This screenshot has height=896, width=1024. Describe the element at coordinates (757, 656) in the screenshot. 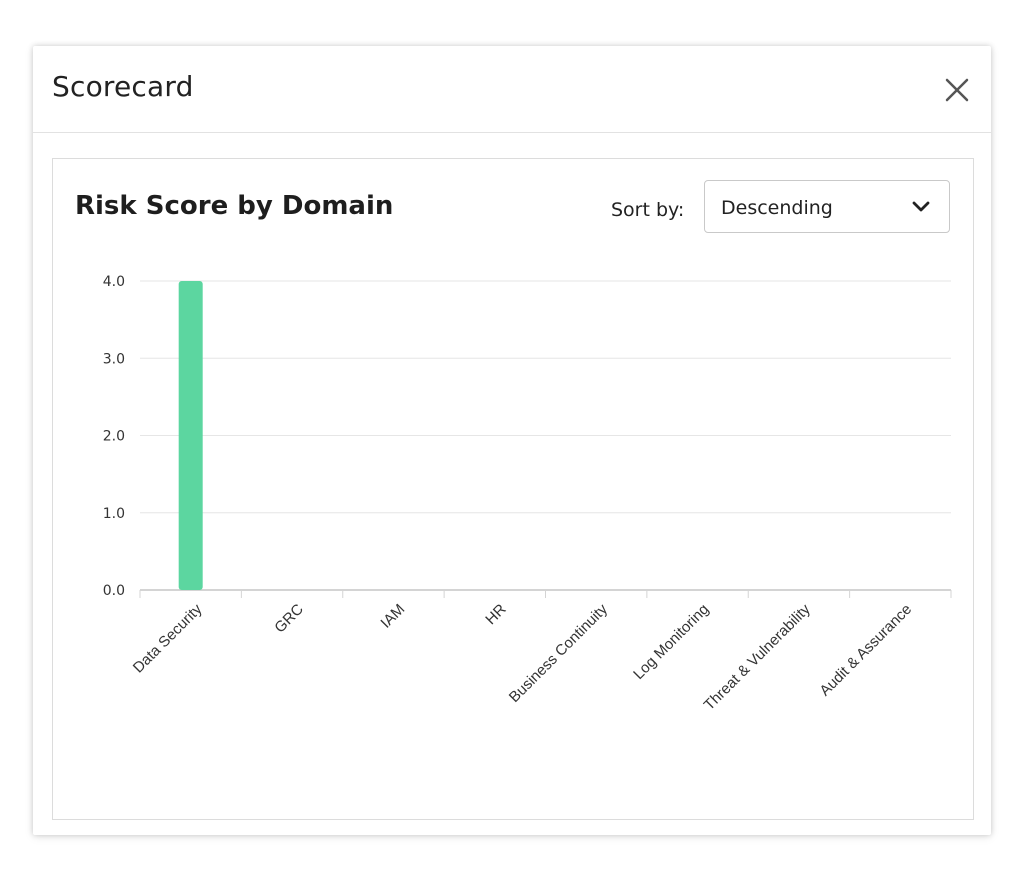

I see `x-tick-label: Threat & Vulnerability` at that location.